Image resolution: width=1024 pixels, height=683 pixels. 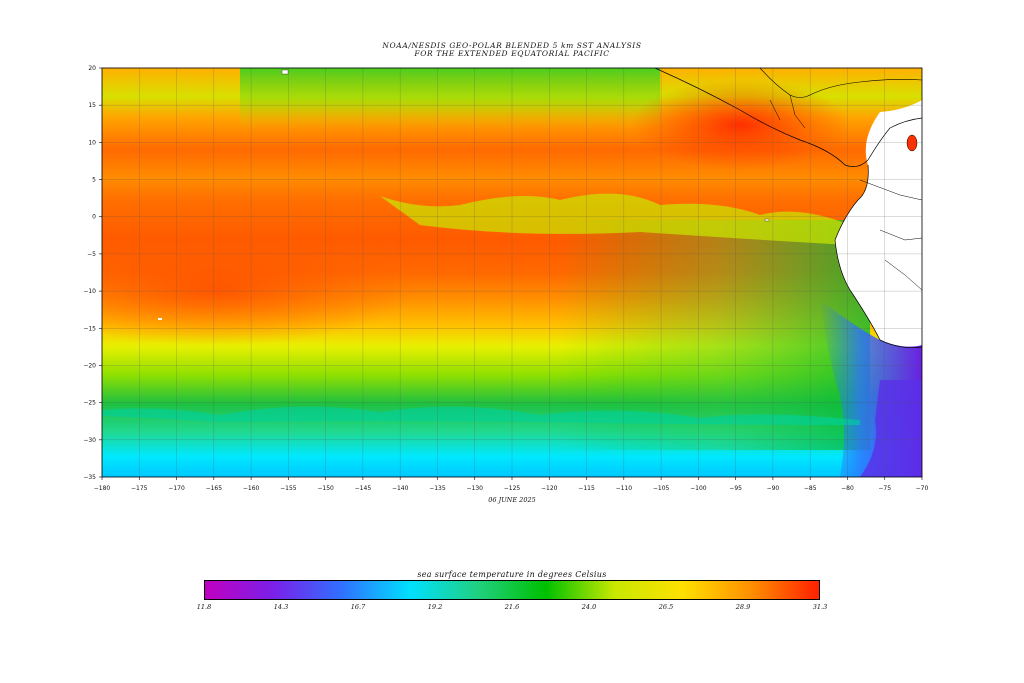 I want to click on colorbar, so click(x=512, y=590).